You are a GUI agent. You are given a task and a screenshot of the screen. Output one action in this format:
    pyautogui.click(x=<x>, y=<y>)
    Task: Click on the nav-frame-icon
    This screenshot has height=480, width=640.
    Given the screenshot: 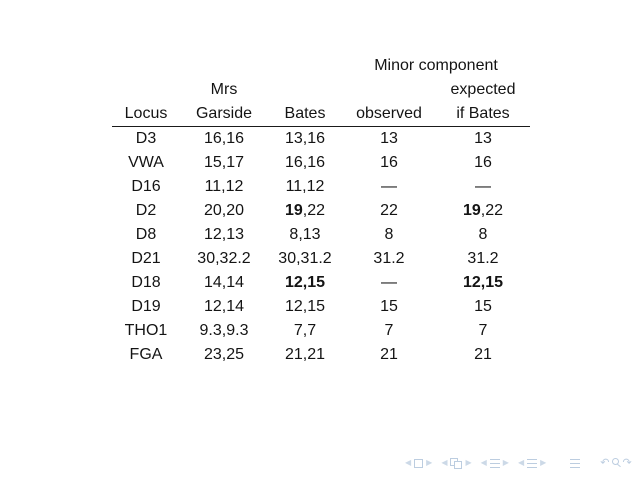 What is the action you would take?
    pyautogui.click(x=456, y=463)
    